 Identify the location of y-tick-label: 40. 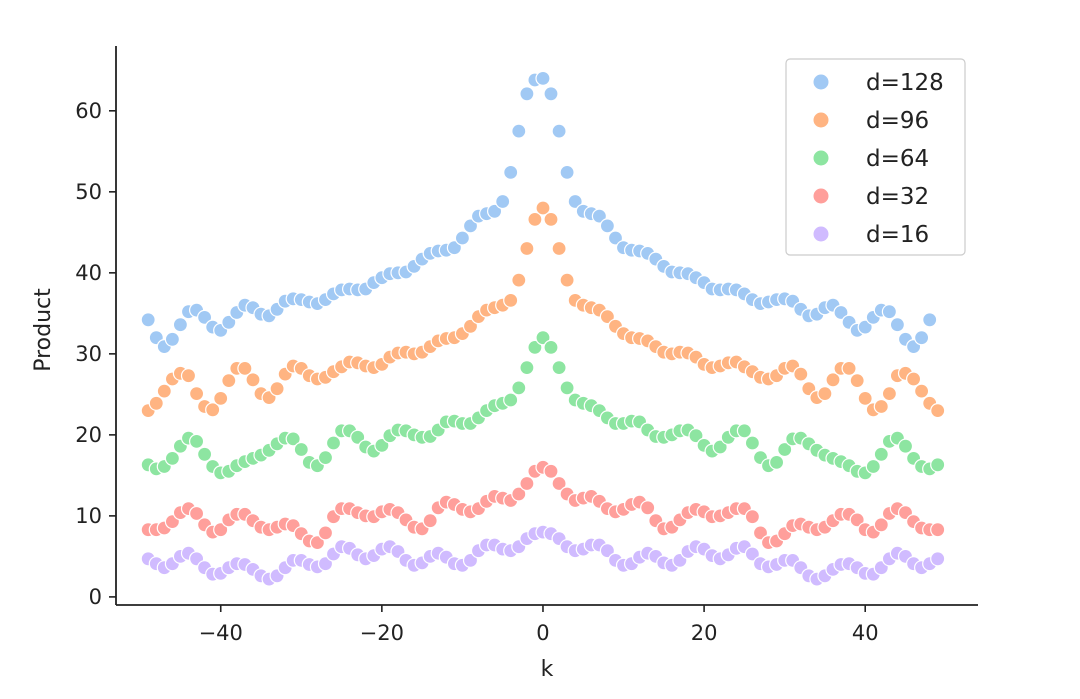
(88, 273).